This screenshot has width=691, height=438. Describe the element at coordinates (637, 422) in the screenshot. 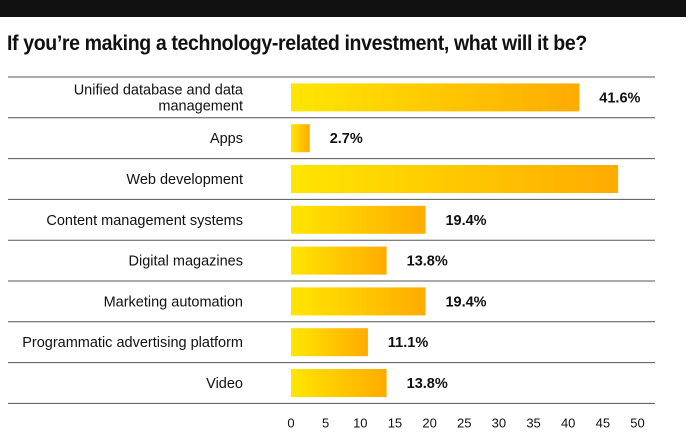

I see `x-tick-label: 50` at that location.